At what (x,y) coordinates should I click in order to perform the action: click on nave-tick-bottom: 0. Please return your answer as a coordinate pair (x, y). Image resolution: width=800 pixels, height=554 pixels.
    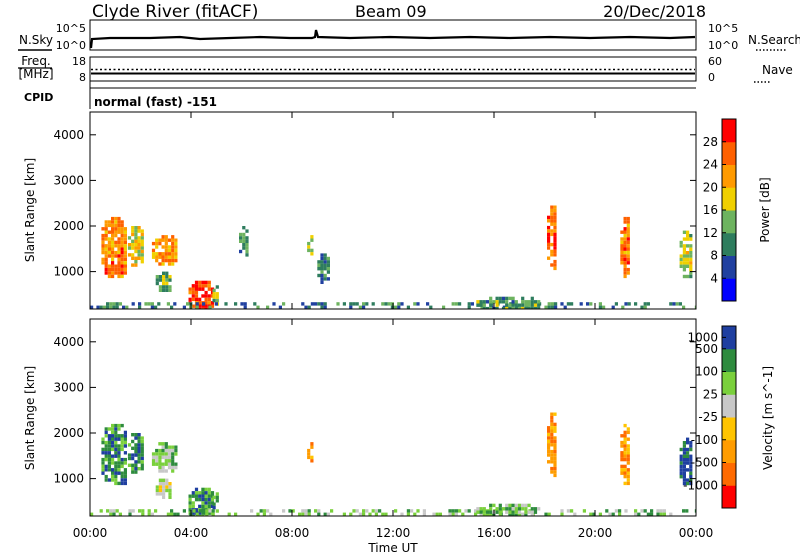
    Looking at the image, I should click on (711, 77).